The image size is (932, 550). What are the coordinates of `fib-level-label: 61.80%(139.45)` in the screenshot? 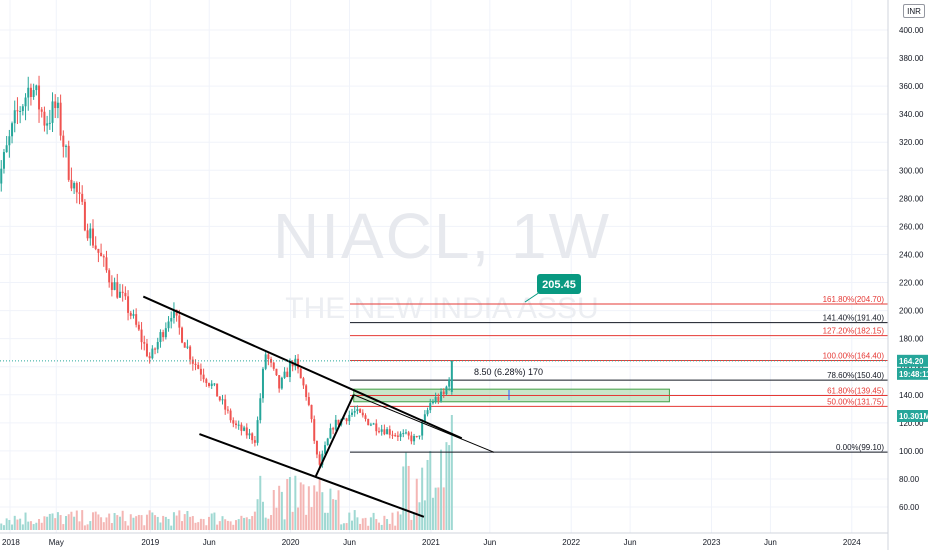 It's located at (855, 391).